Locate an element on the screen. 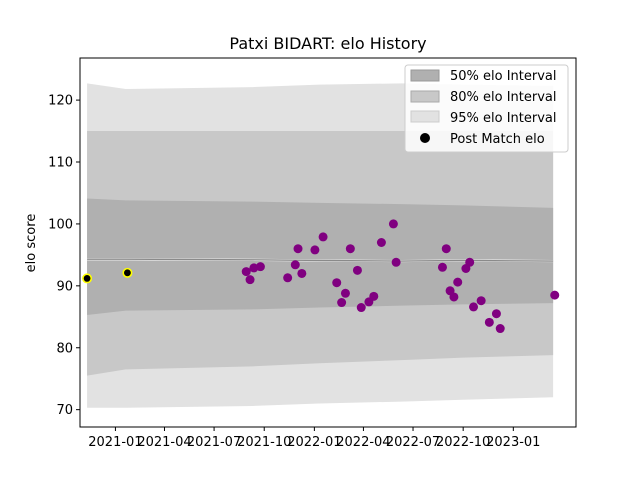 Image resolution: width=640 pixels, height=480 pixels. x-tick-label: 2022-10 is located at coordinates (463, 442).